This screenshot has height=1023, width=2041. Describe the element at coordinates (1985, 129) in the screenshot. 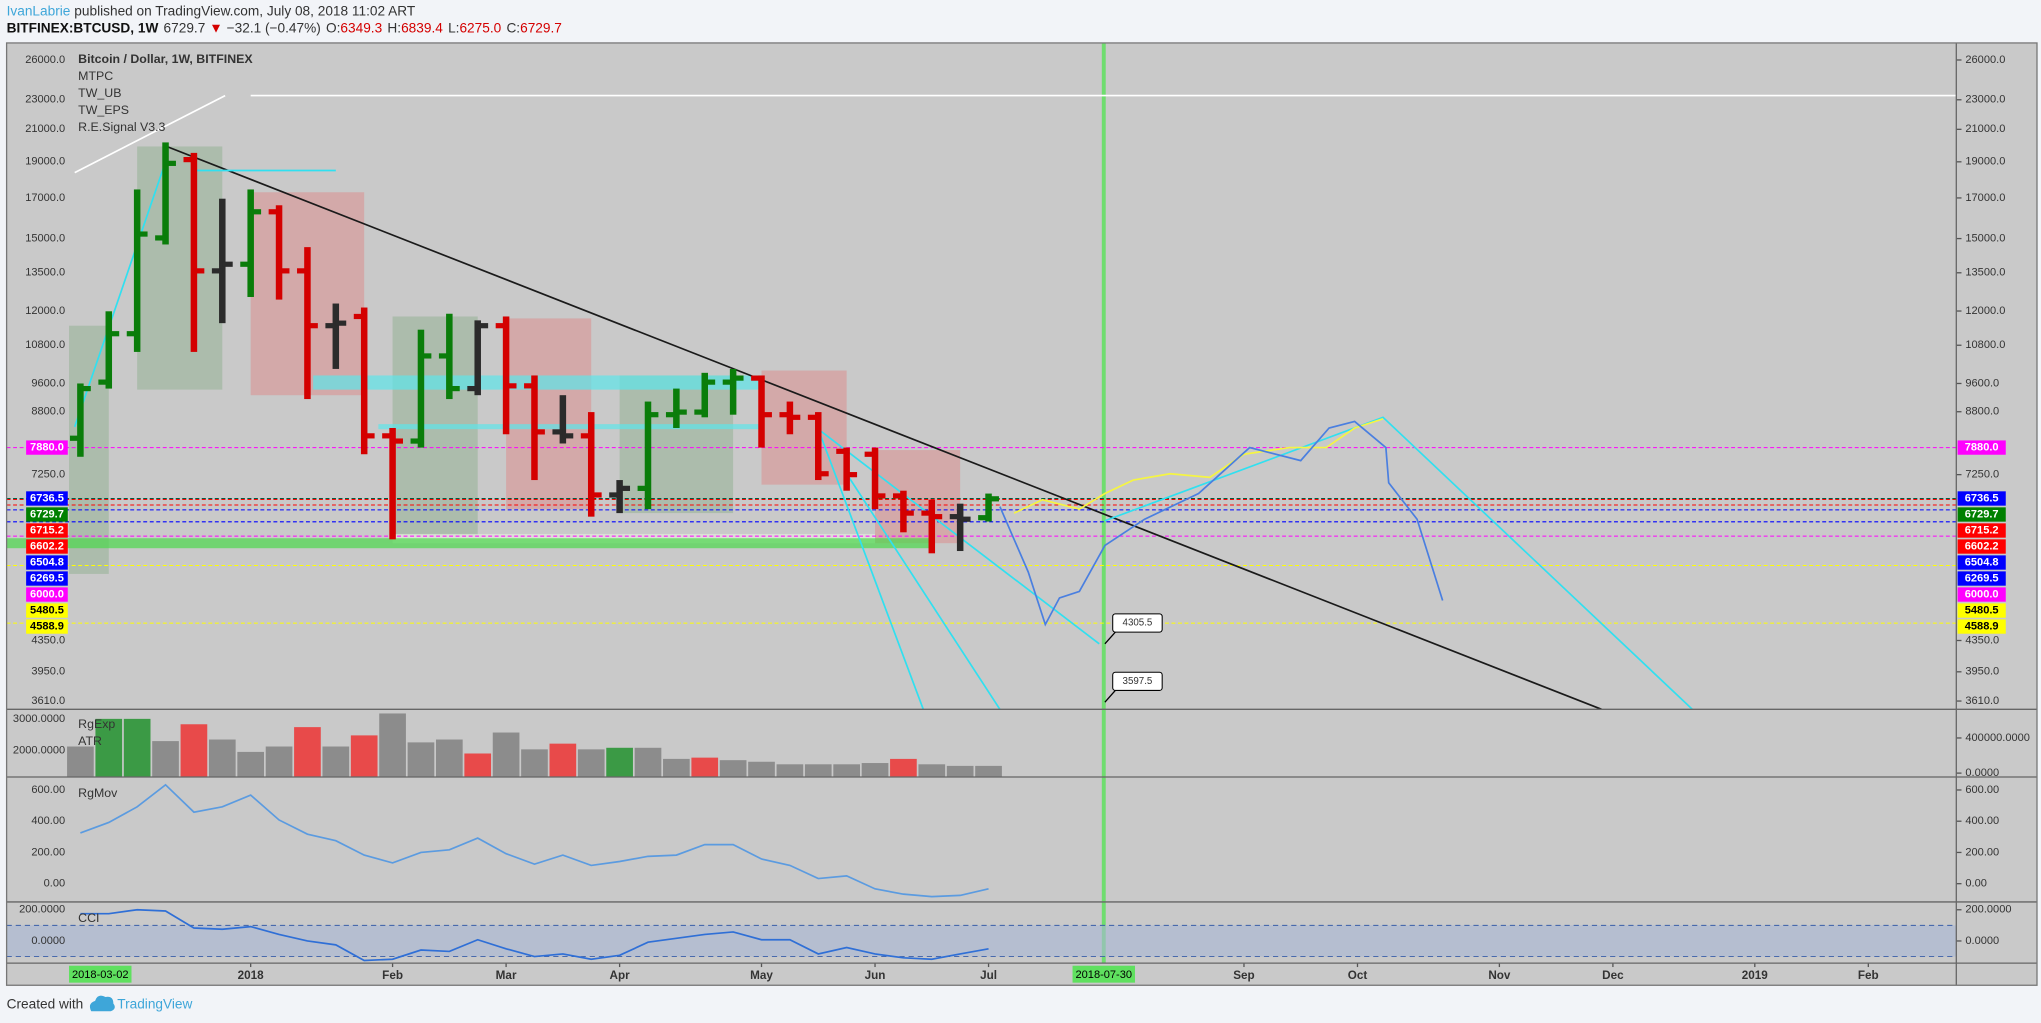

I see `y-tick-label: 21000.0` at that location.